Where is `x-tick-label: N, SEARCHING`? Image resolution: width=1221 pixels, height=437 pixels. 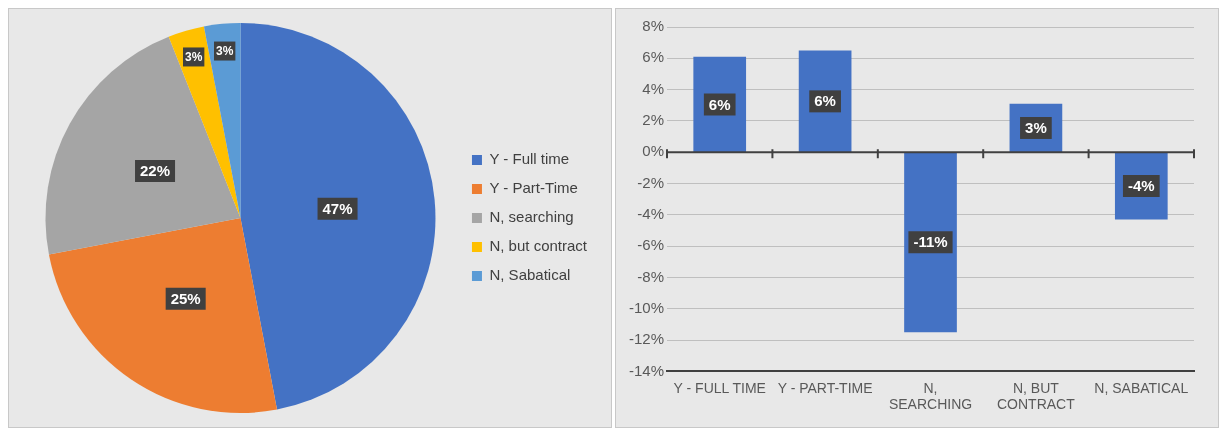 x-tick-label: N, SEARCHING is located at coordinates (930, 396).